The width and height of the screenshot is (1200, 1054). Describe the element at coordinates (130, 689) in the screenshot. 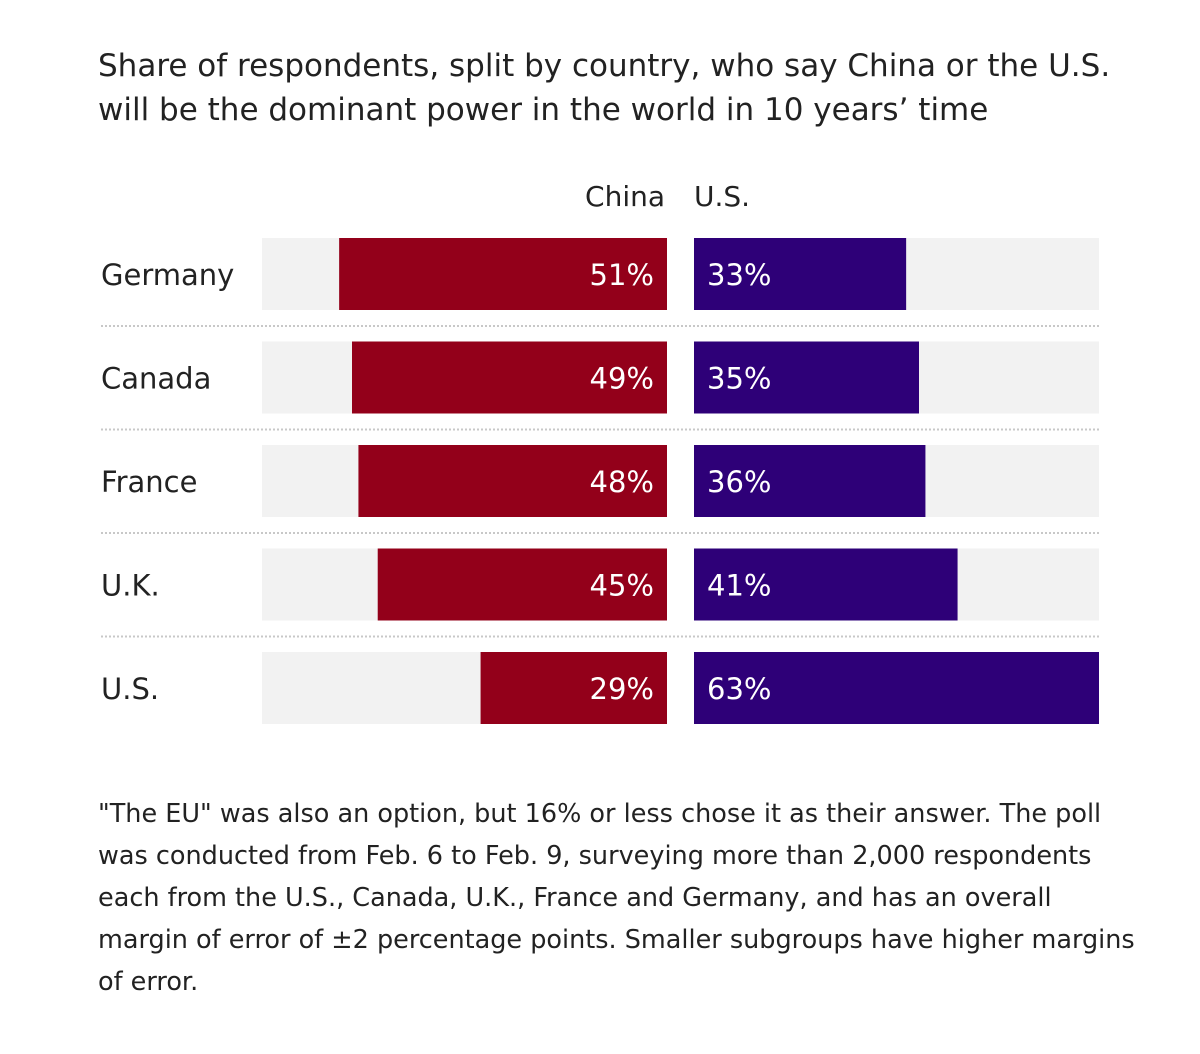

I see `category-label: U.S.` at that location.